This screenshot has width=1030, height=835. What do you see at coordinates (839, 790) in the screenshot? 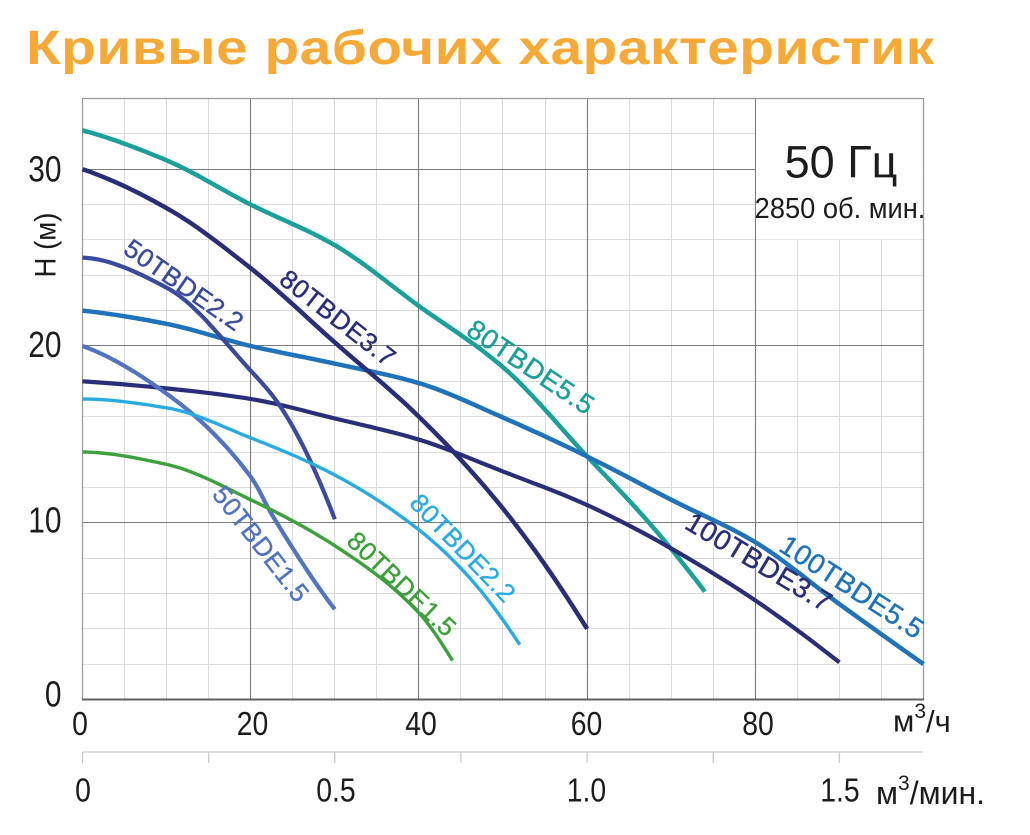
I see `svg-text: 1.5` at bounding box center [839, 790].